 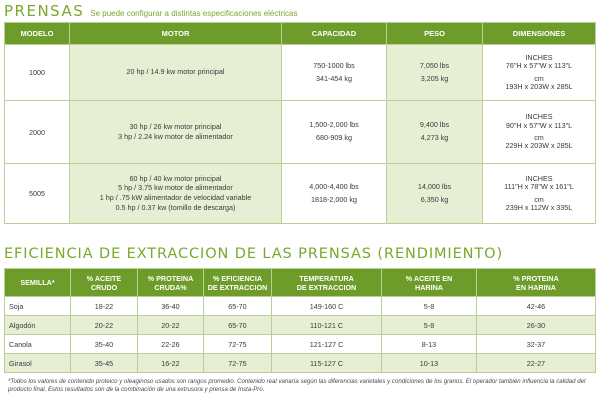 I want to click on header-dimensiones: DIMENSIONES, so click(x=539, y=33).